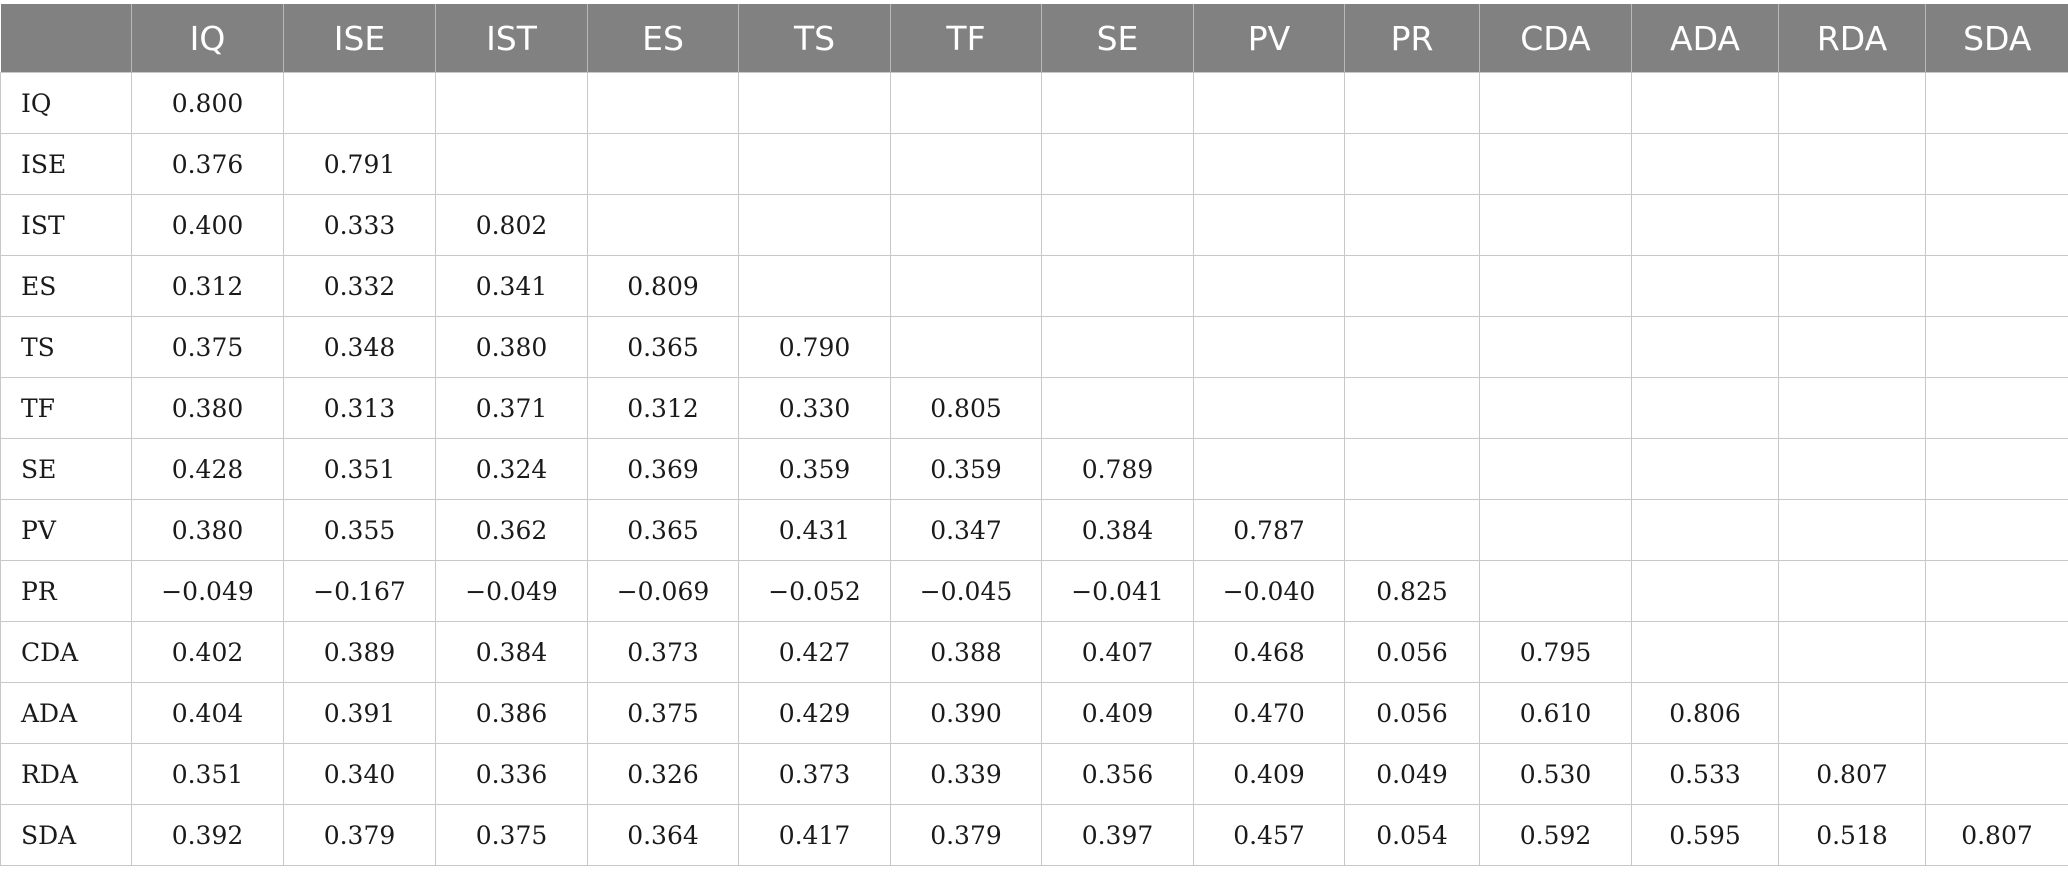 This screenshot has width=2068, height=890. I want to click on table-cell: 0.324, so click(511, 469).